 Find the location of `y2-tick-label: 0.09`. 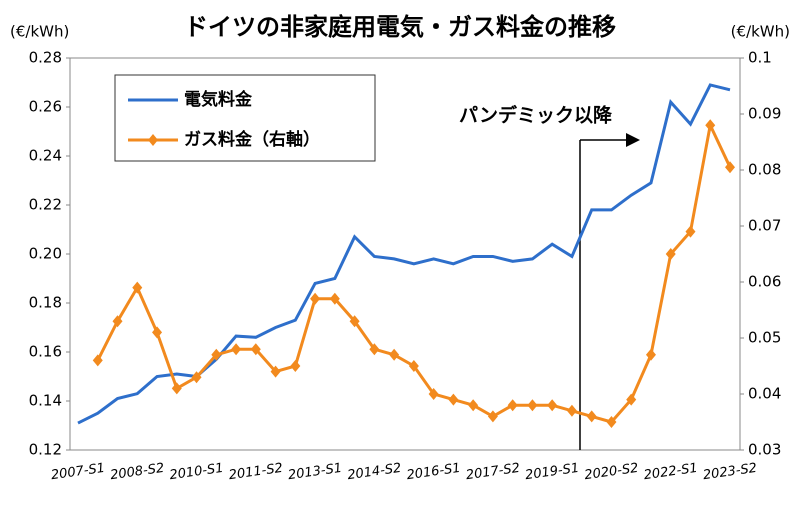

y2-tick-label: 0.09 is located at coordinates (764, 114).